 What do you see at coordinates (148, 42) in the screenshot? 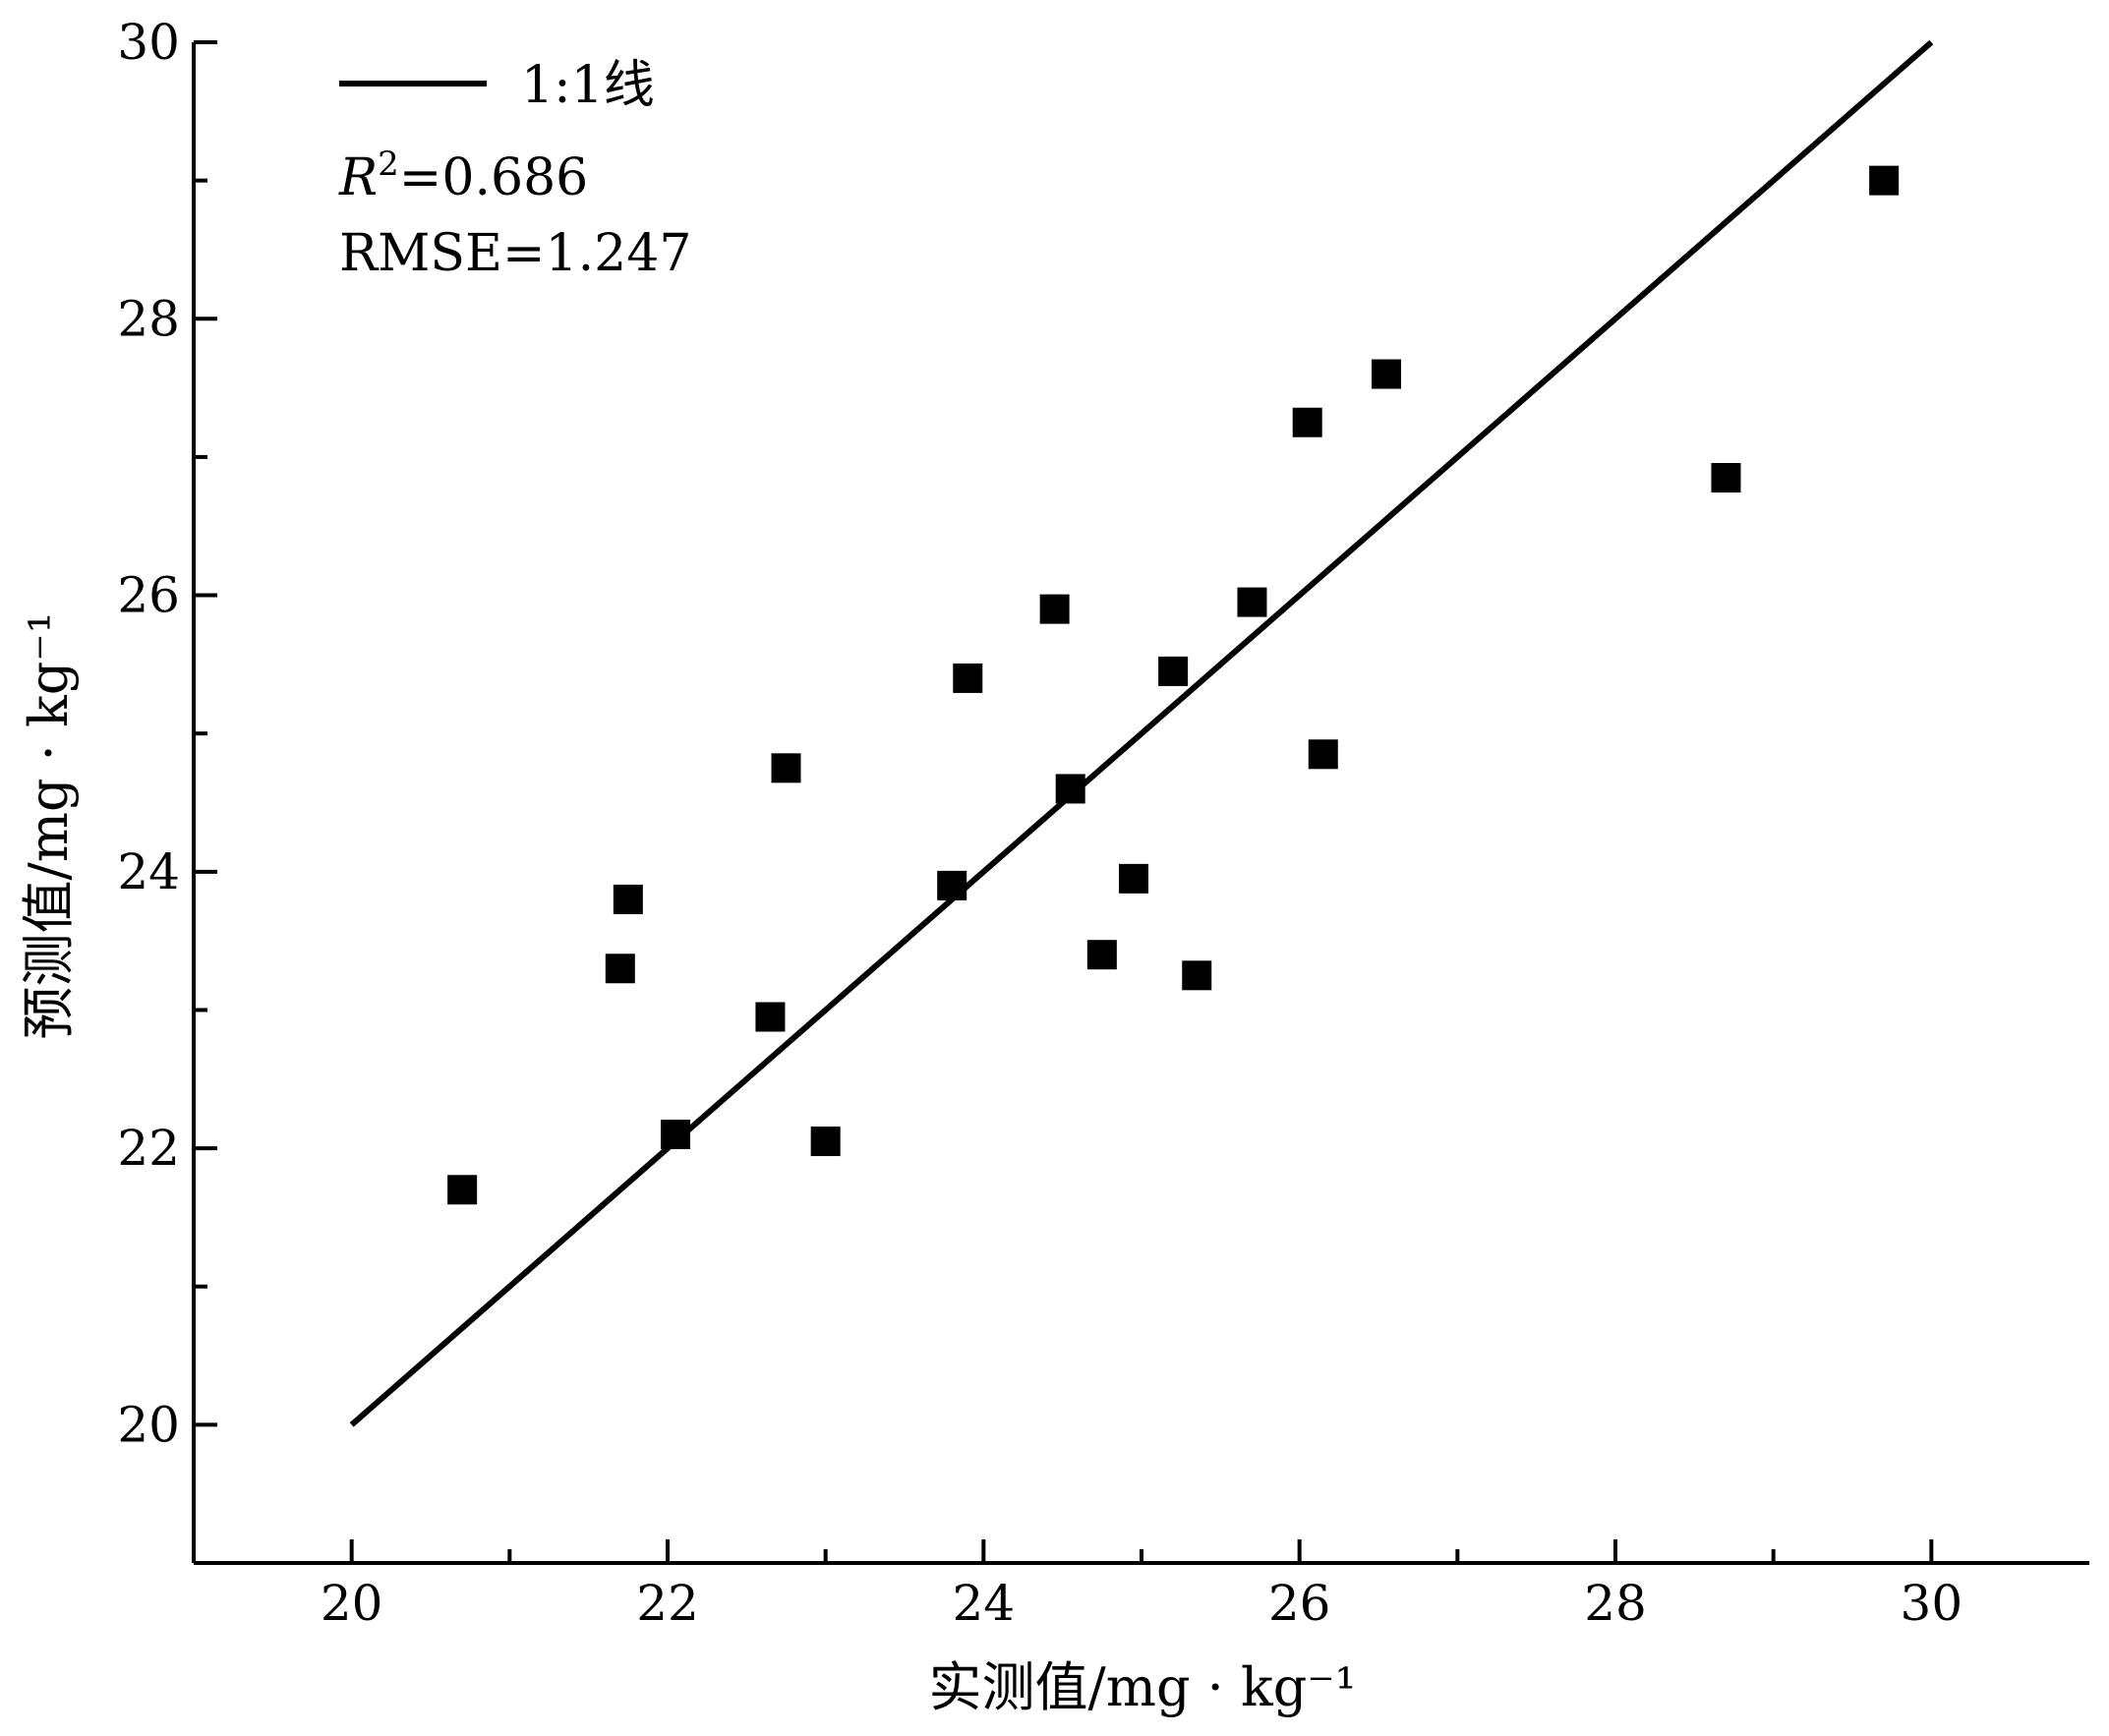
I see `y-tick-label: 30` at bounding box center [148, 42].